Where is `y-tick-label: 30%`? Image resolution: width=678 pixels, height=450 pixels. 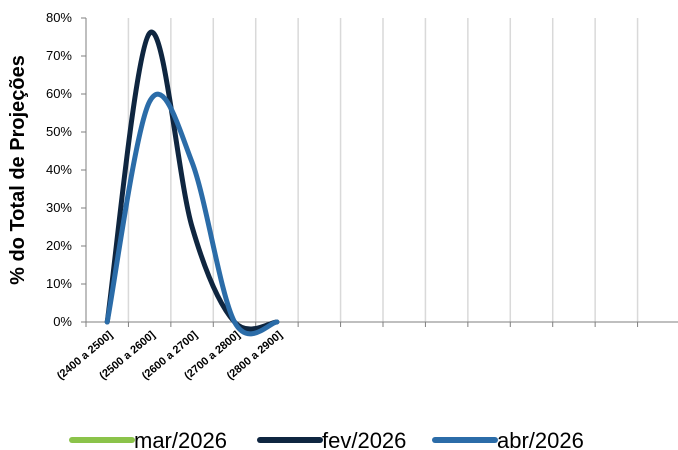
y-tick-label: 30% is located at coordinates (59, 207).